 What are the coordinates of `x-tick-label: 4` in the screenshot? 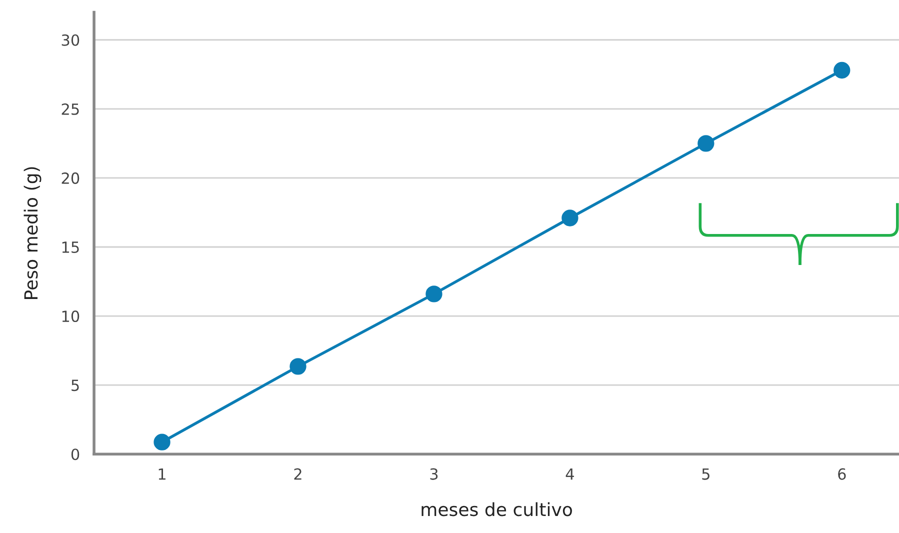 It's located at (570, 474).